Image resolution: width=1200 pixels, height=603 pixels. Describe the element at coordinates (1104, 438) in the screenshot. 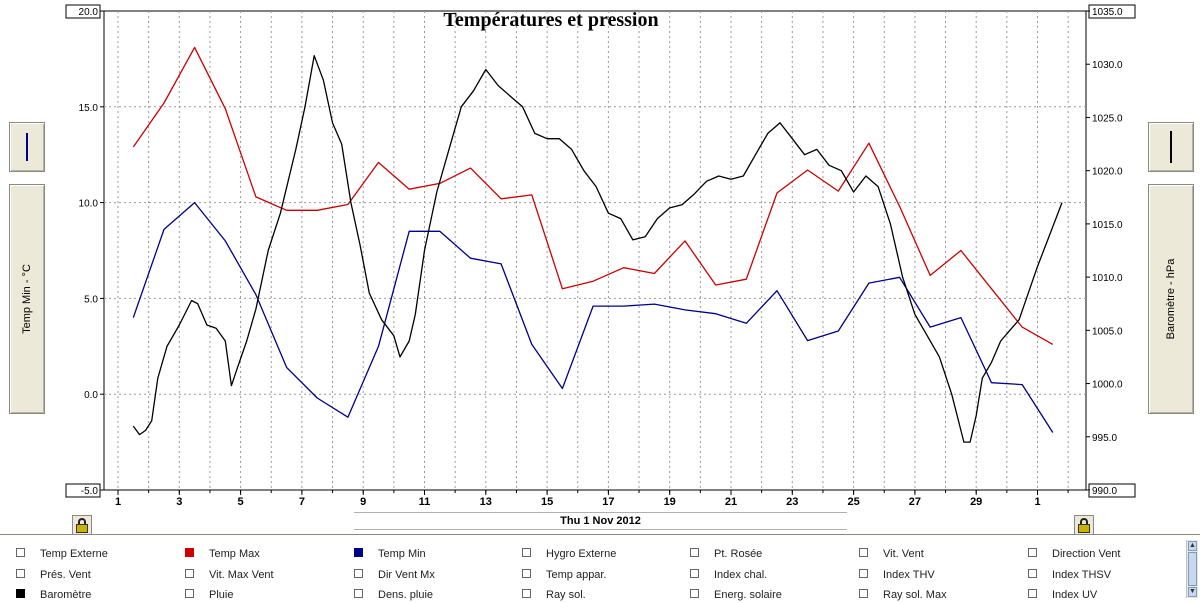

I see `right-tick-label: 995.0` at that location.